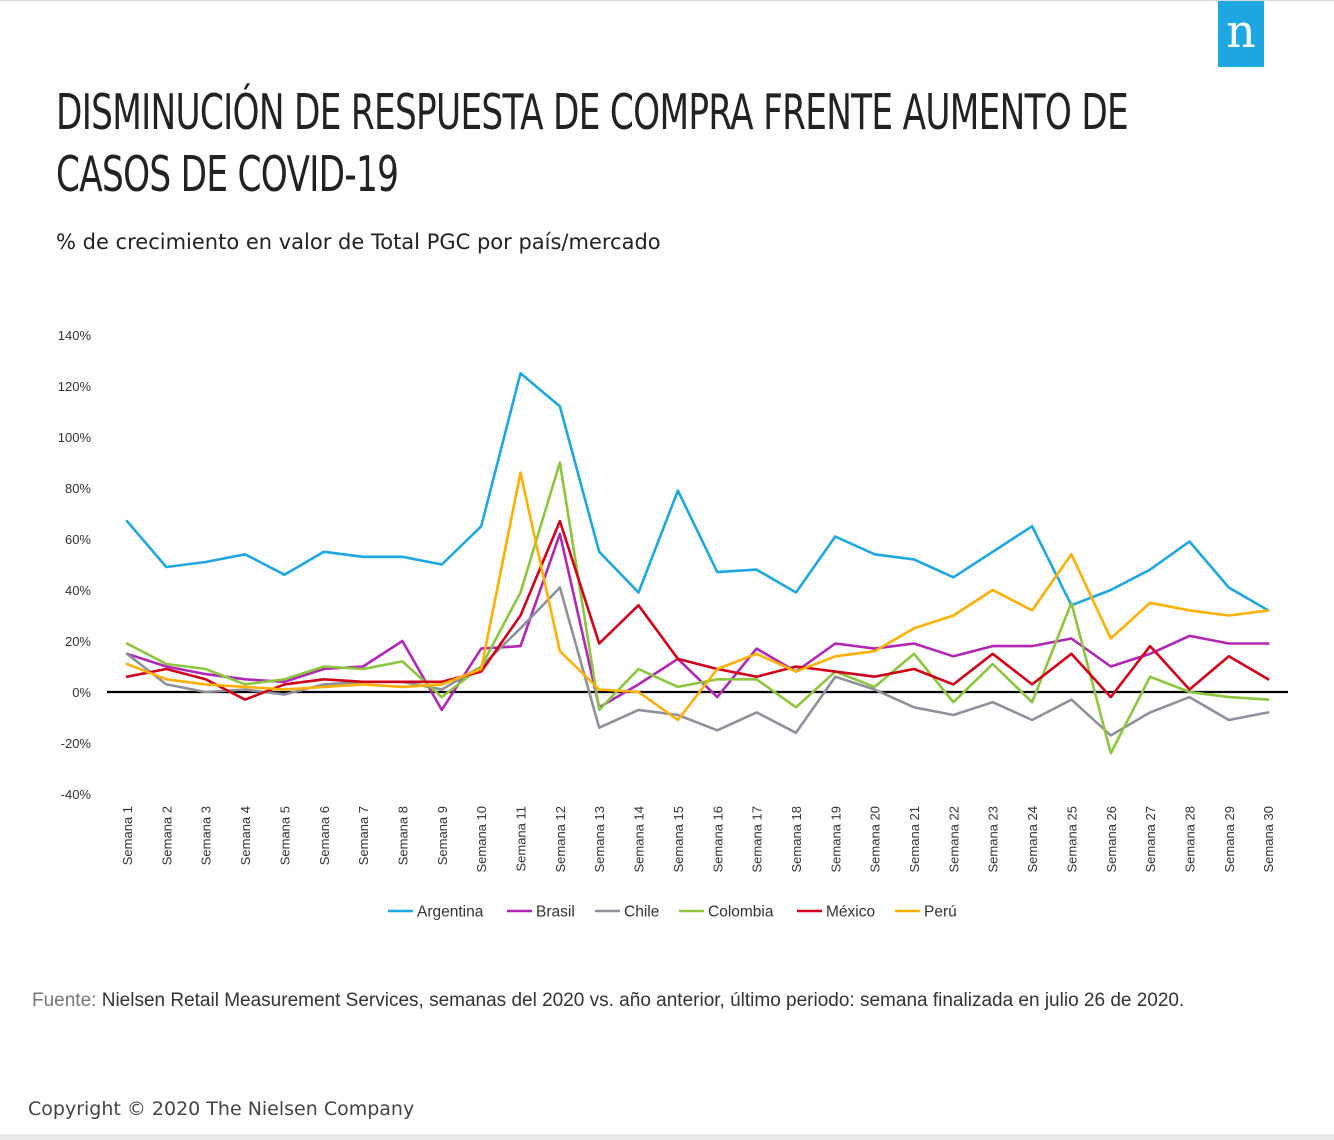 This screenshot has height=1140, width=1334. I want to click on y-tick-label: 140%, so click(75, 335).